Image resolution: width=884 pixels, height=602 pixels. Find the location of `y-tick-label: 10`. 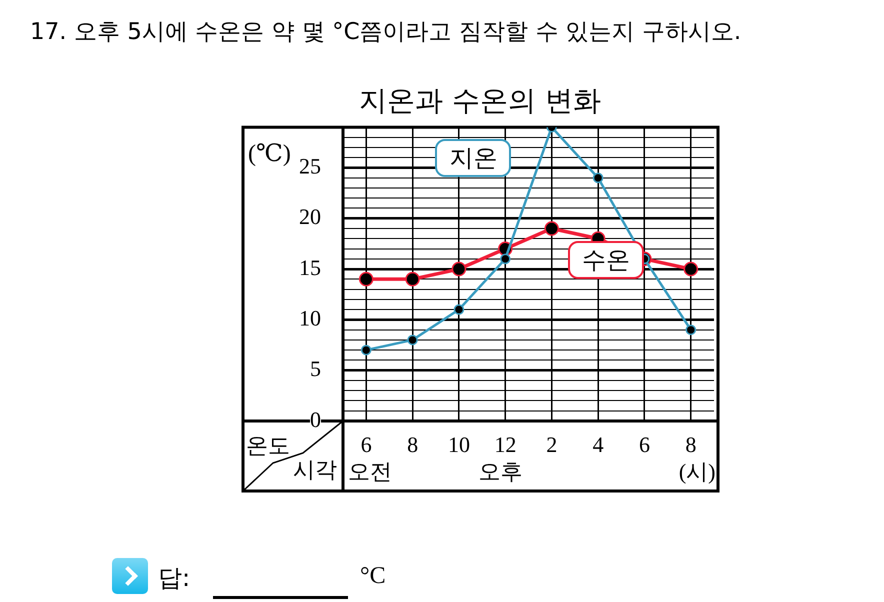

y-tick-label: 10 is located at coordinates (310, 317).